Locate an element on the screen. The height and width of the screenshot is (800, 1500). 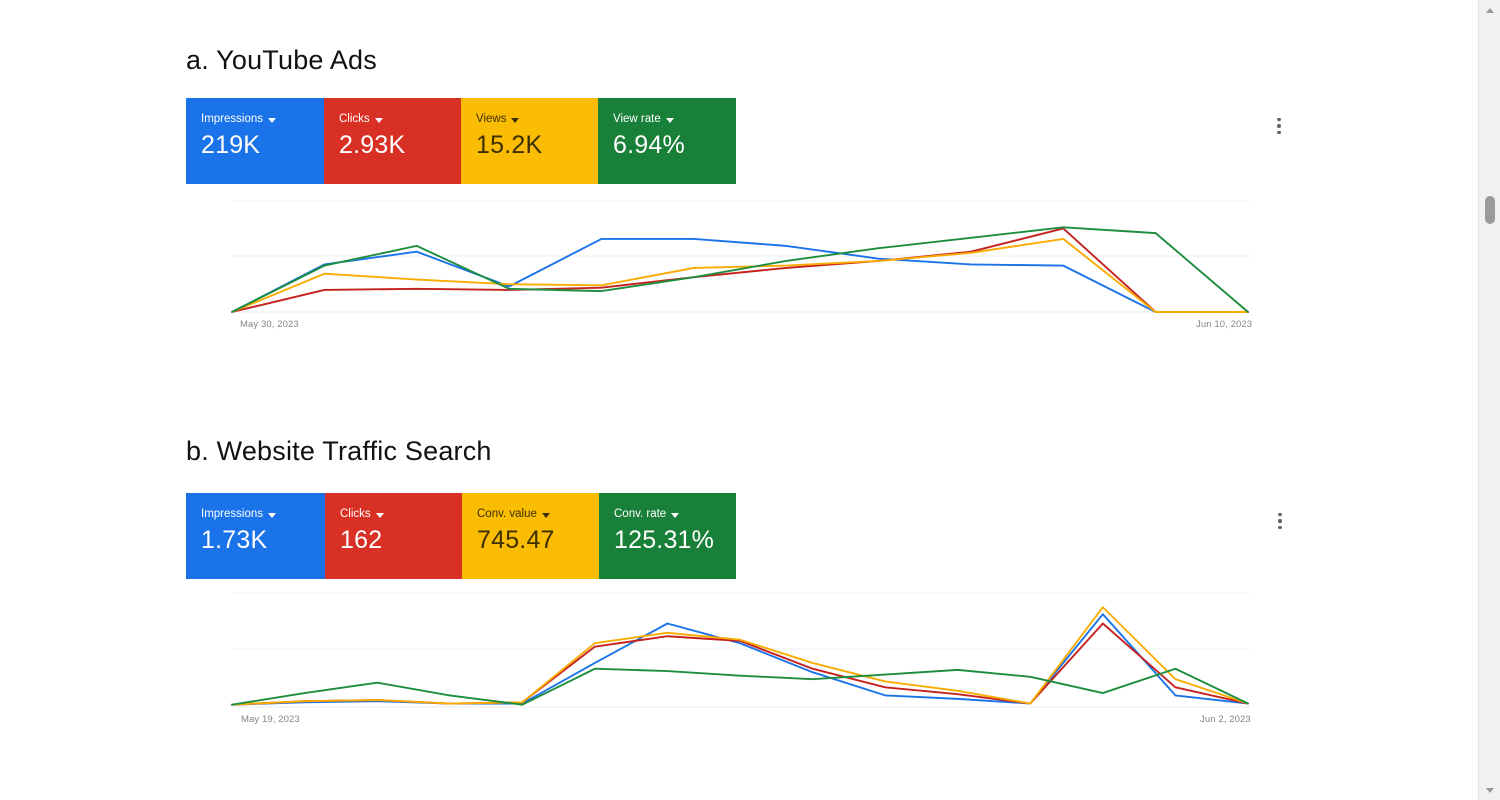
scorecard-views: Views 15.2K is located at coordinates (529, 141).